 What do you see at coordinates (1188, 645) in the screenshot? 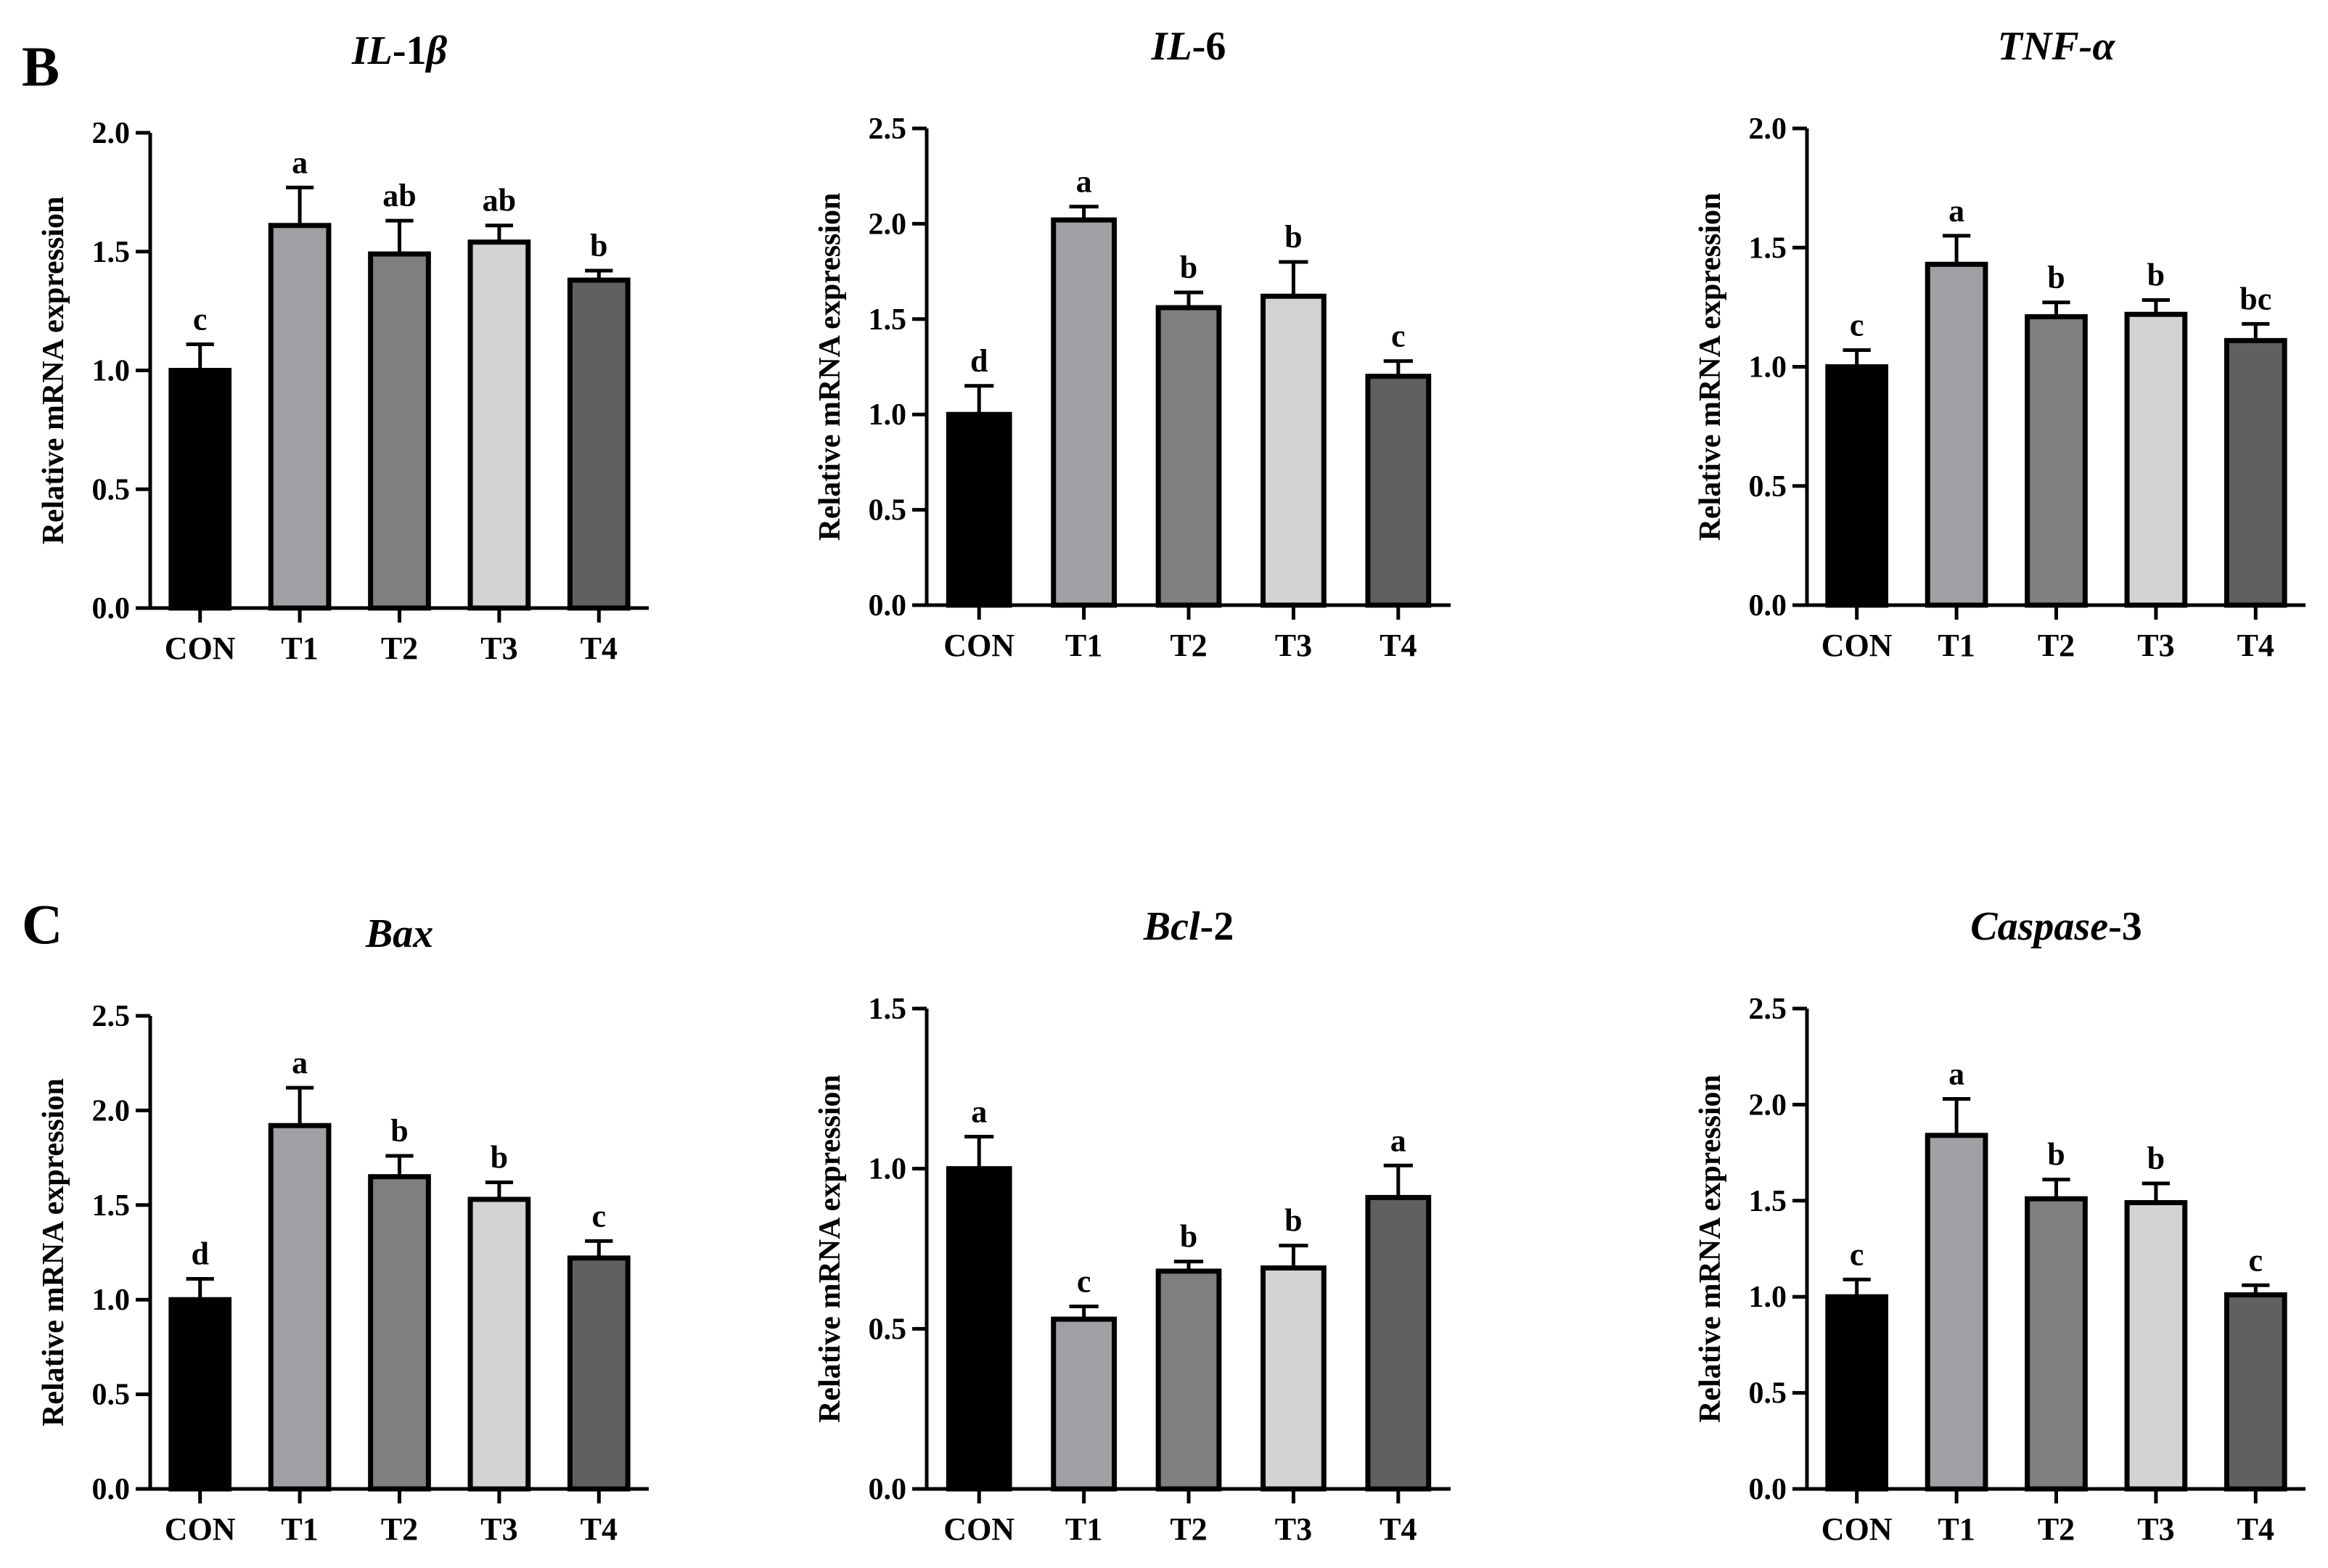
I see `chart-2-category-label-t2: T2` at bounding box center [1188, 645].